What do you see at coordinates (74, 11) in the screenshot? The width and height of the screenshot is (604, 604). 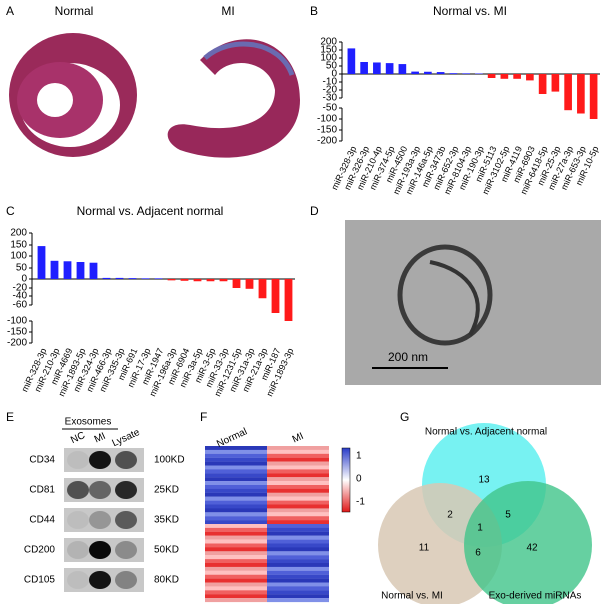 I see `histology-label: Normal` at bounding box center [74, 11].